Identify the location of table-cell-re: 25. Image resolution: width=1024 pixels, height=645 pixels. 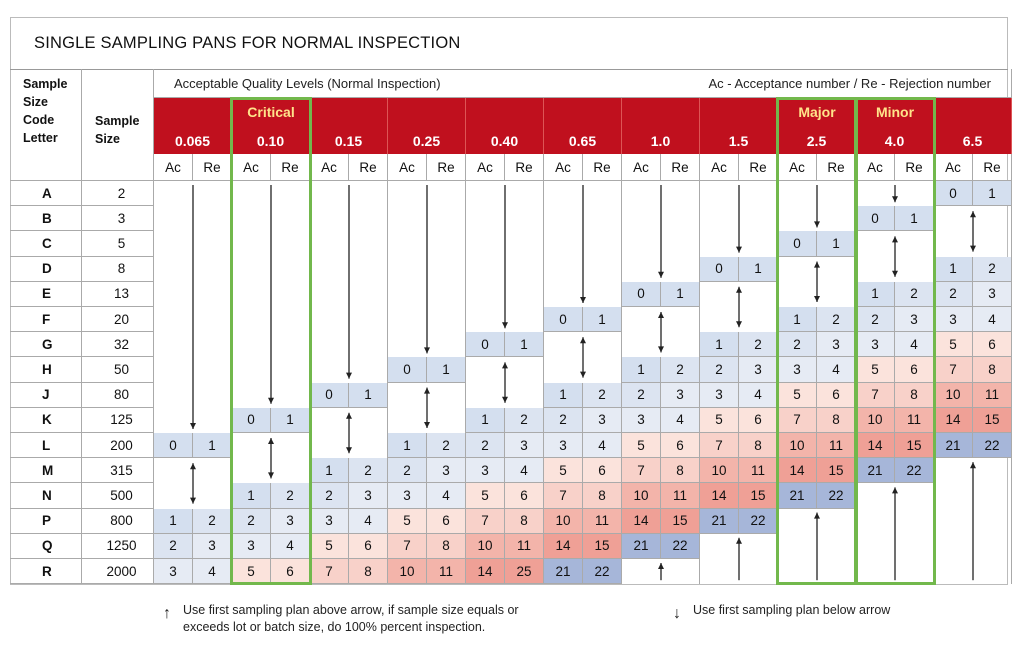
(524, 572).